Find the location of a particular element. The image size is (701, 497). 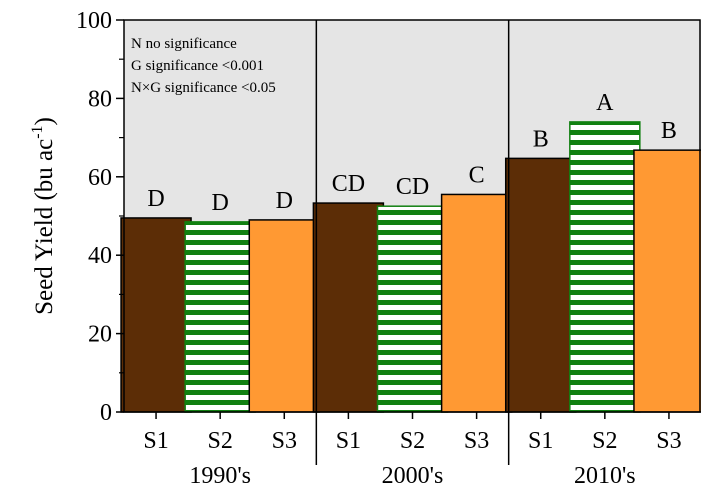

y-tick-label: 20 is located at coordinates (100, 335).